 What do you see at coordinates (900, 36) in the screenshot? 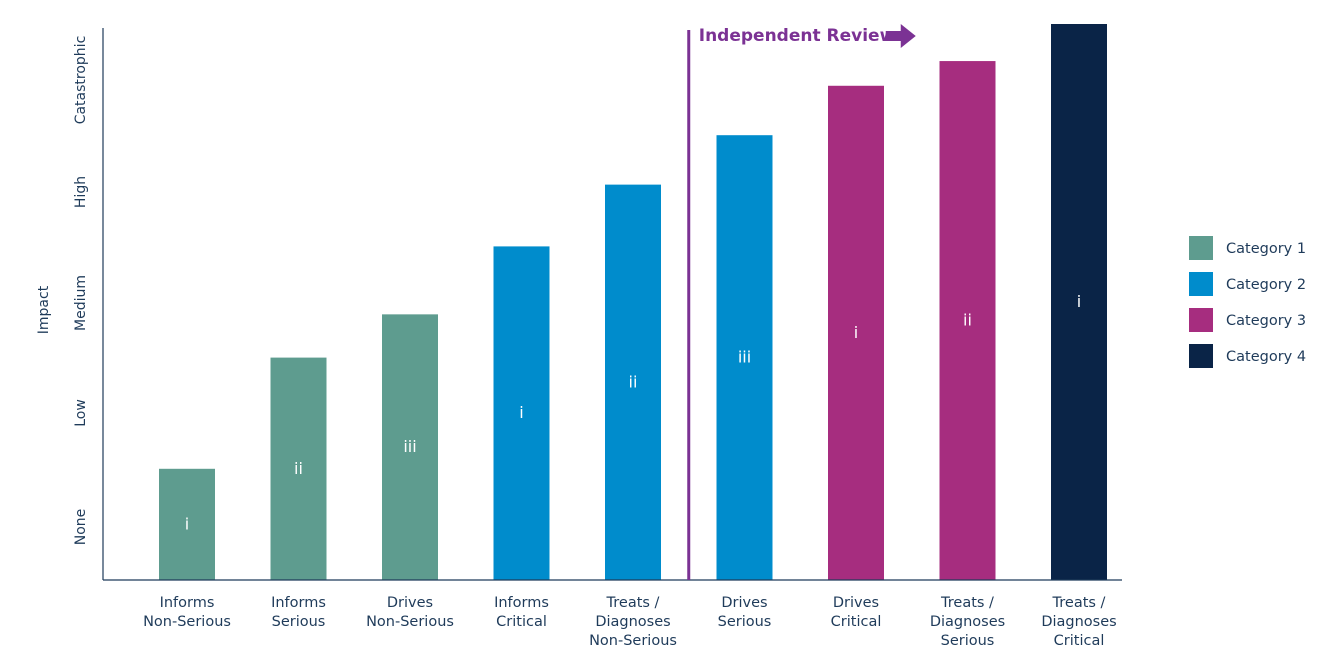
I see `arrow-right-icon` at bounding box center [900, 36].